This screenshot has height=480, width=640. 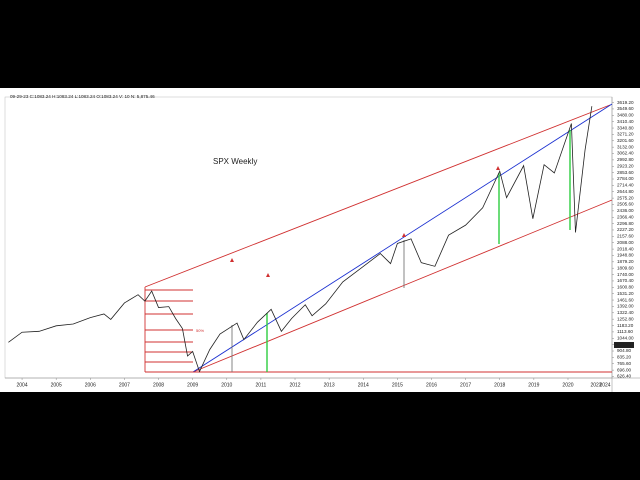 I want to click on x-tick-label: 2024, so click(x=604, y=385).